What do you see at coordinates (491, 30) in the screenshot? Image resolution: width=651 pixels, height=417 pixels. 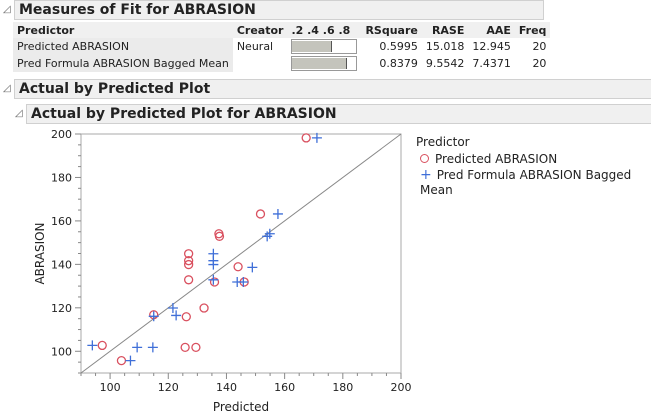 I see `col-header: AAE` at bounding box center [491, 30].